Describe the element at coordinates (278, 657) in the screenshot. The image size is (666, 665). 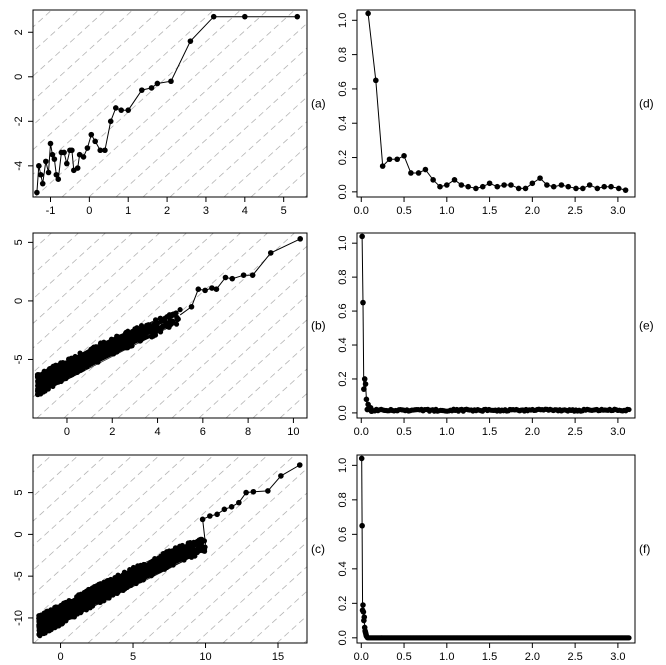
I see `x-tick-label: 15` at that location.